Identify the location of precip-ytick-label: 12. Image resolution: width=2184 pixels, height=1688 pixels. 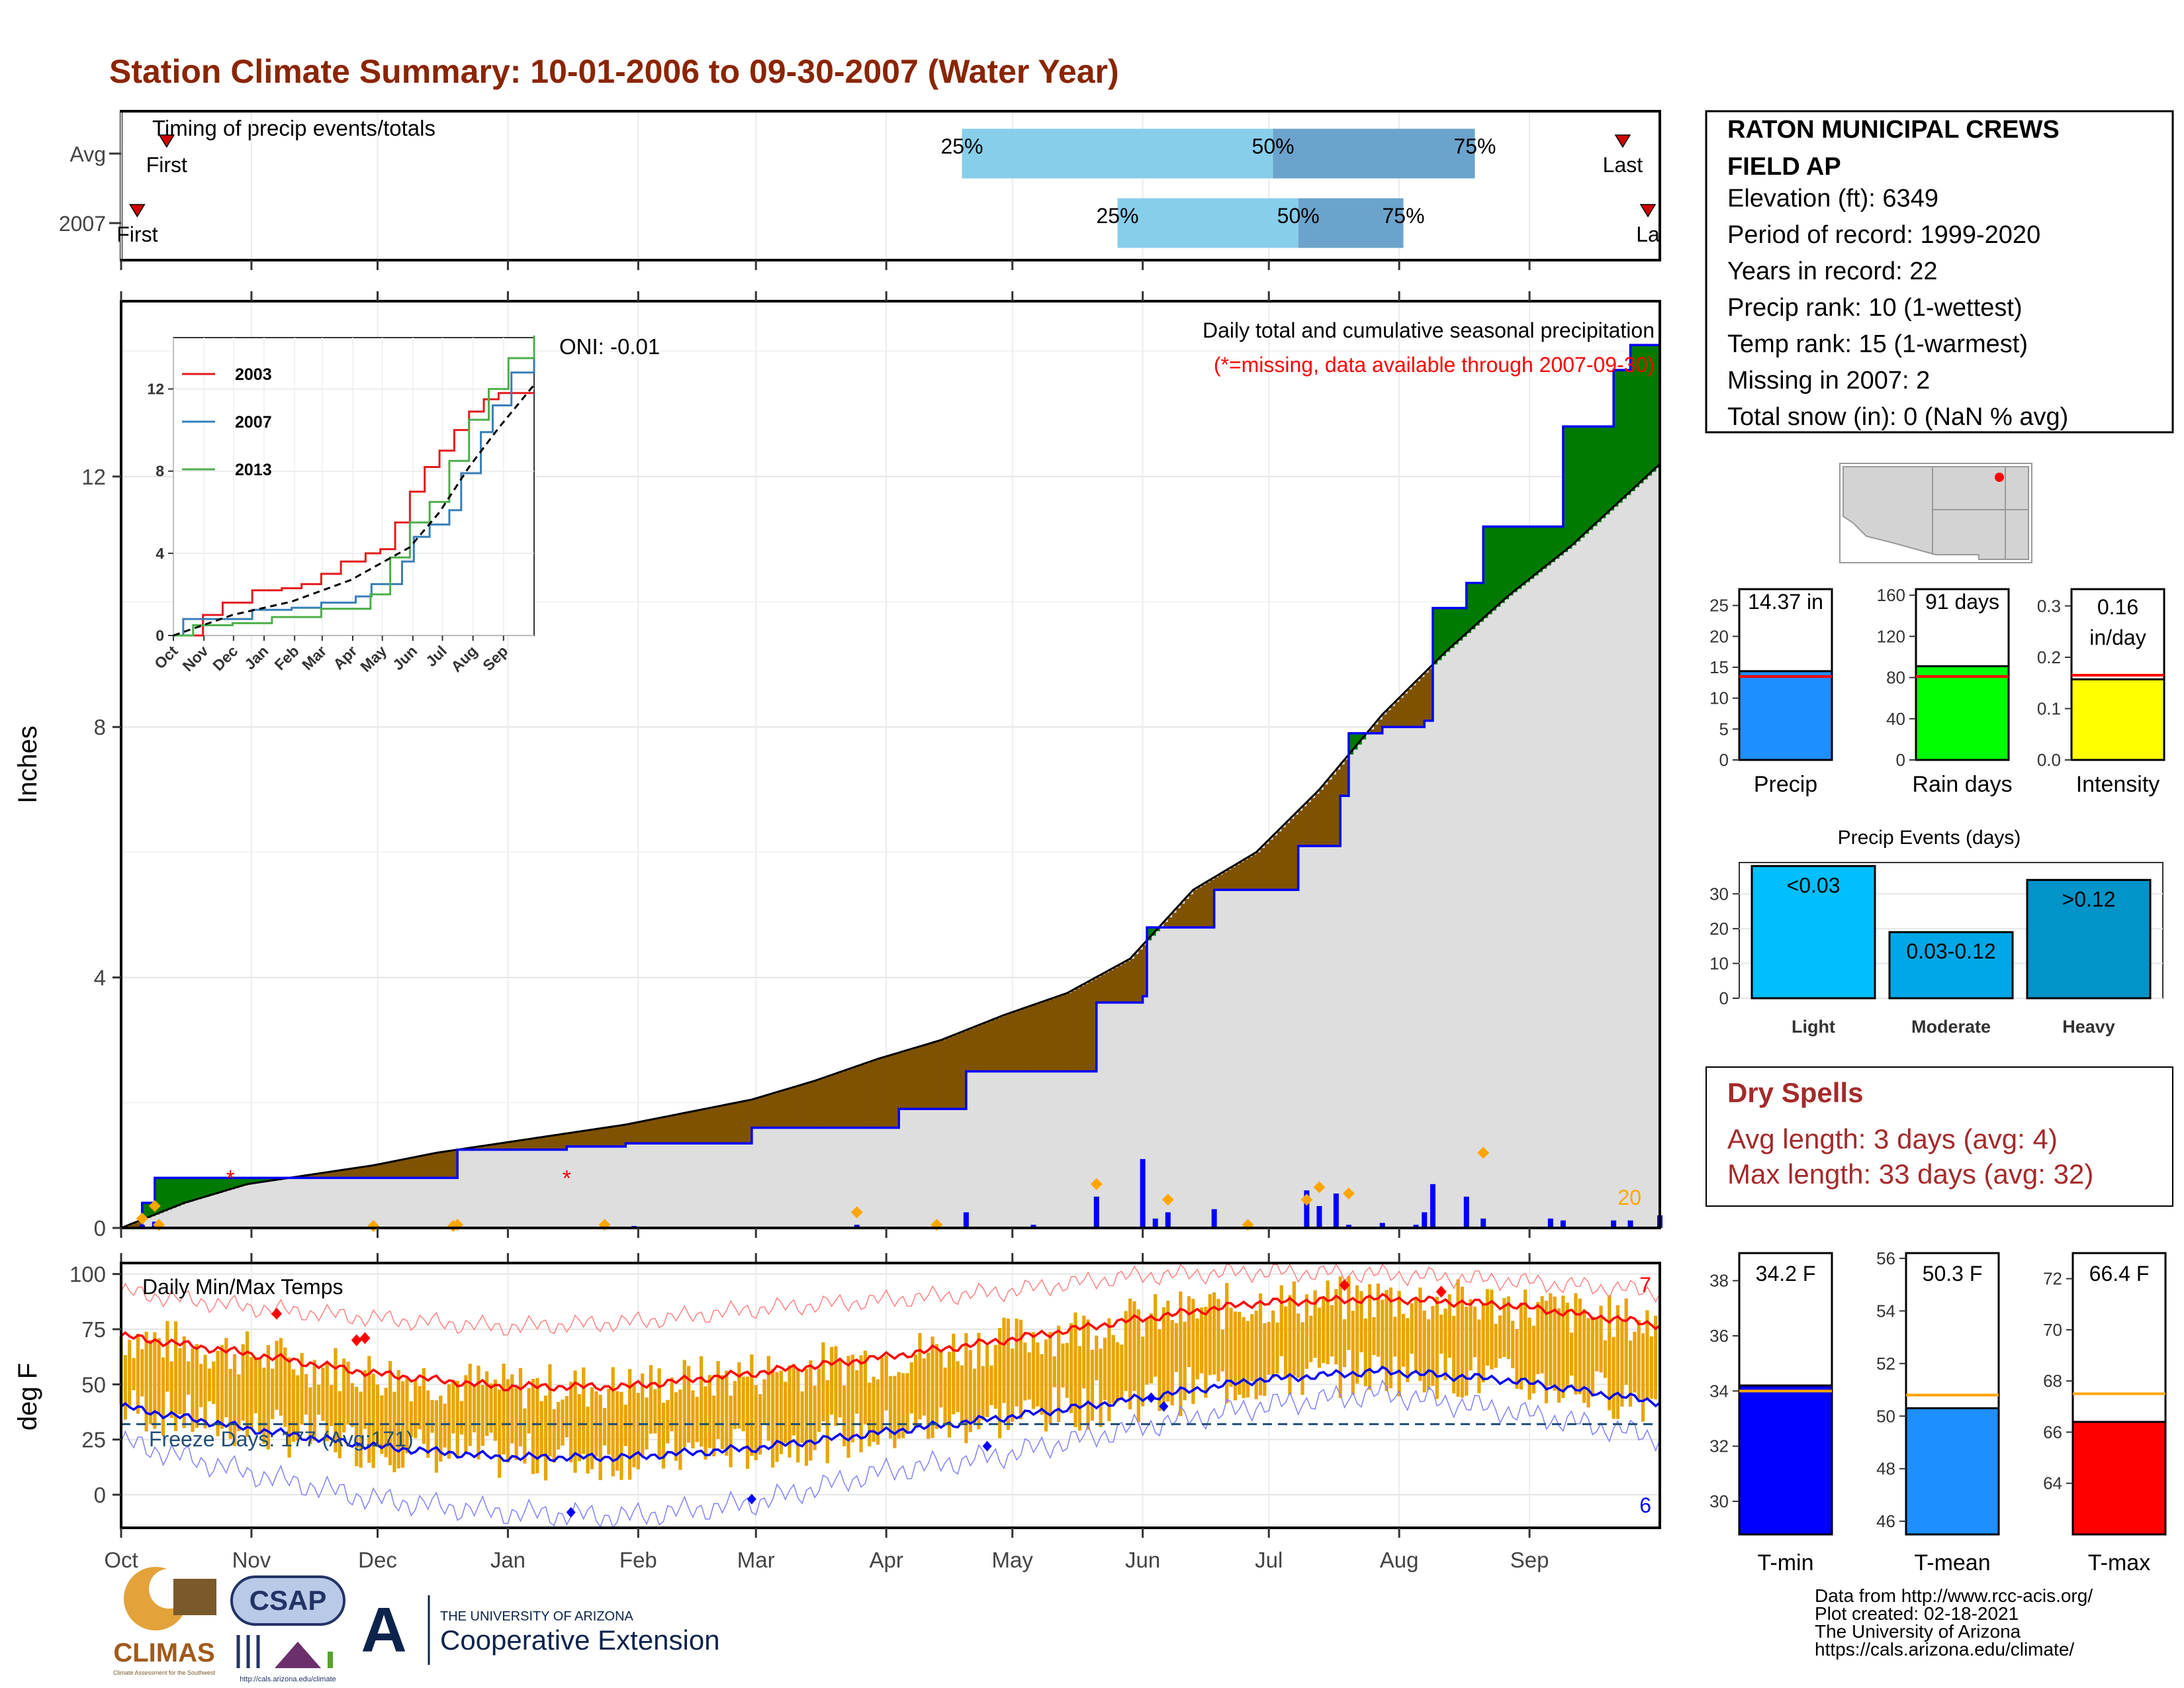
(93, 477).